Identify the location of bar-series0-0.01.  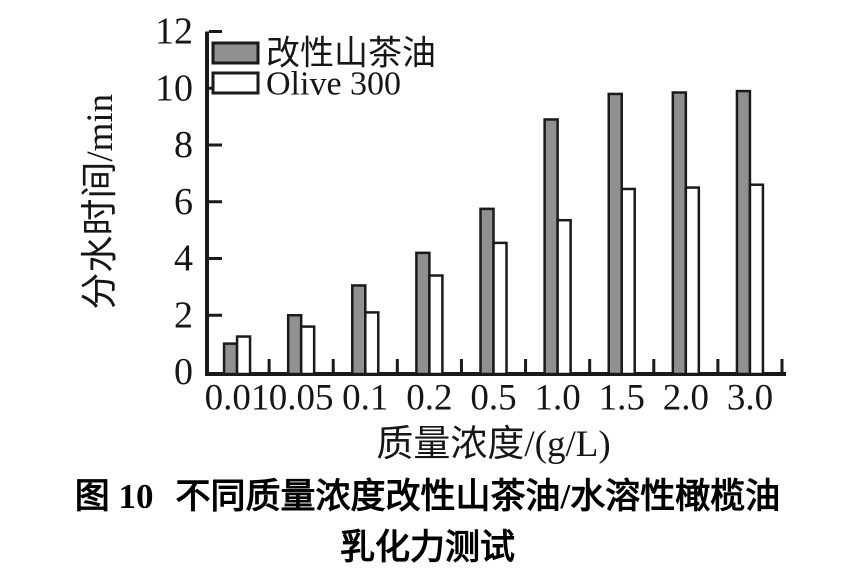
(230, 359).